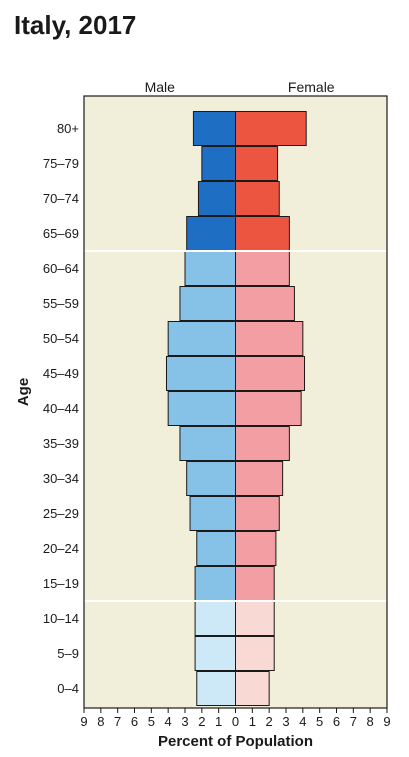 Image resolution: width=409 pixels, height=757 pixels. I want to click on female-bar-65–69, so click(262, 233).